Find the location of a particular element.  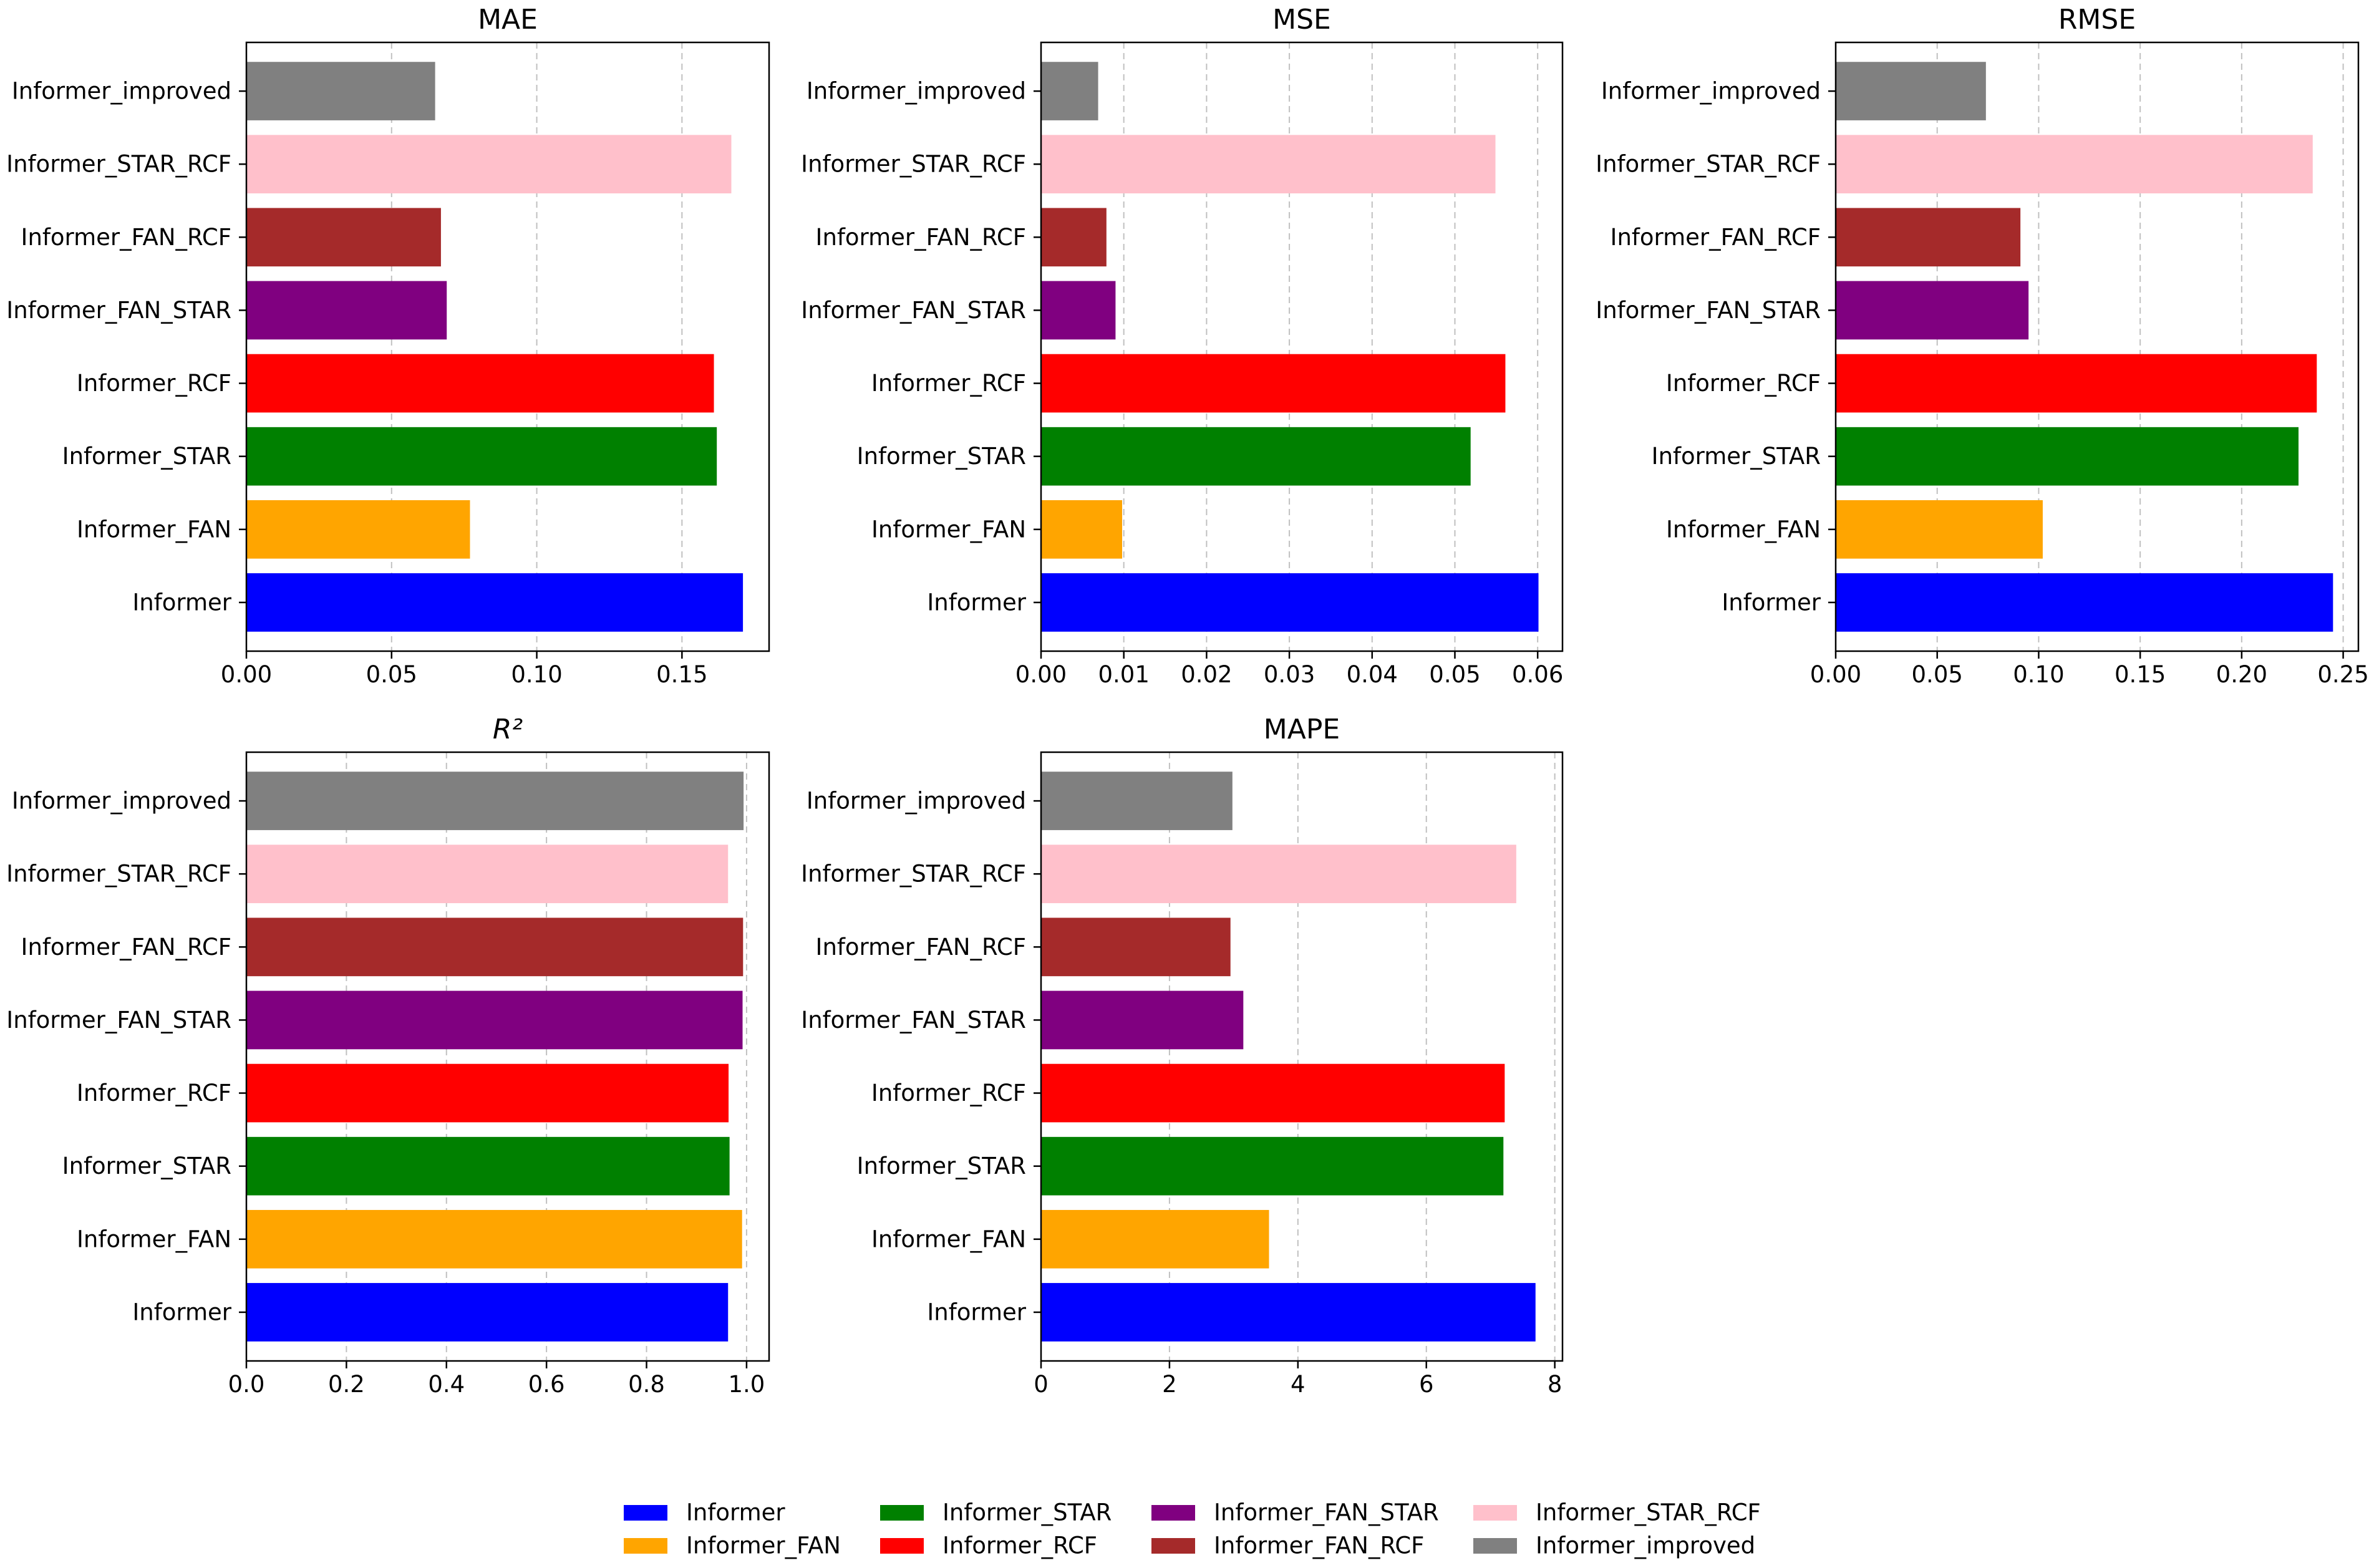

x-tick-label: 1.0 is located at coordinates (747, 1384).